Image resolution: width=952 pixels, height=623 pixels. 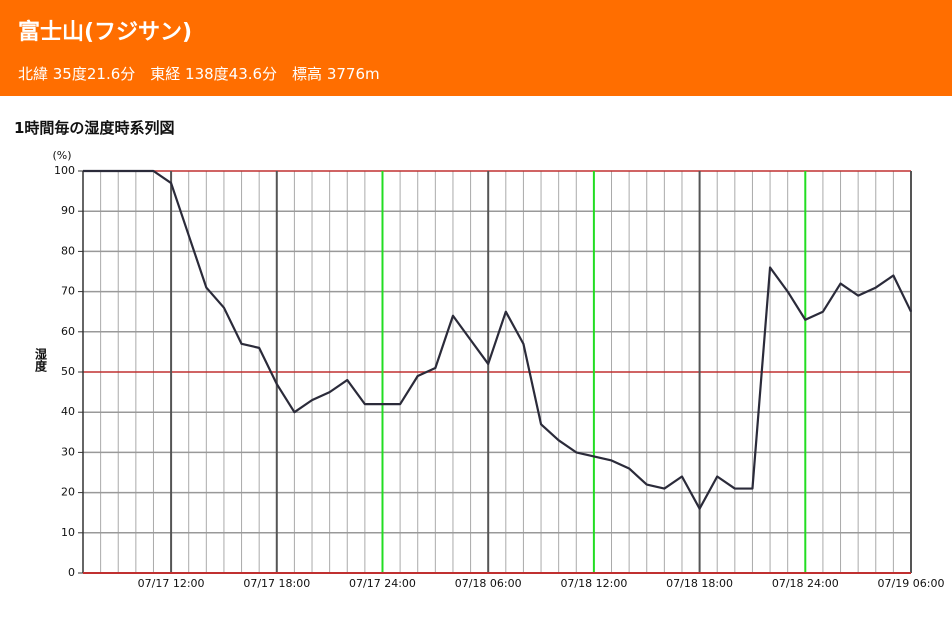 What do you see at coordinates (71, 572) in the screenshot?
I see `y-tick-label: 0` at bounding box center [71, 572].